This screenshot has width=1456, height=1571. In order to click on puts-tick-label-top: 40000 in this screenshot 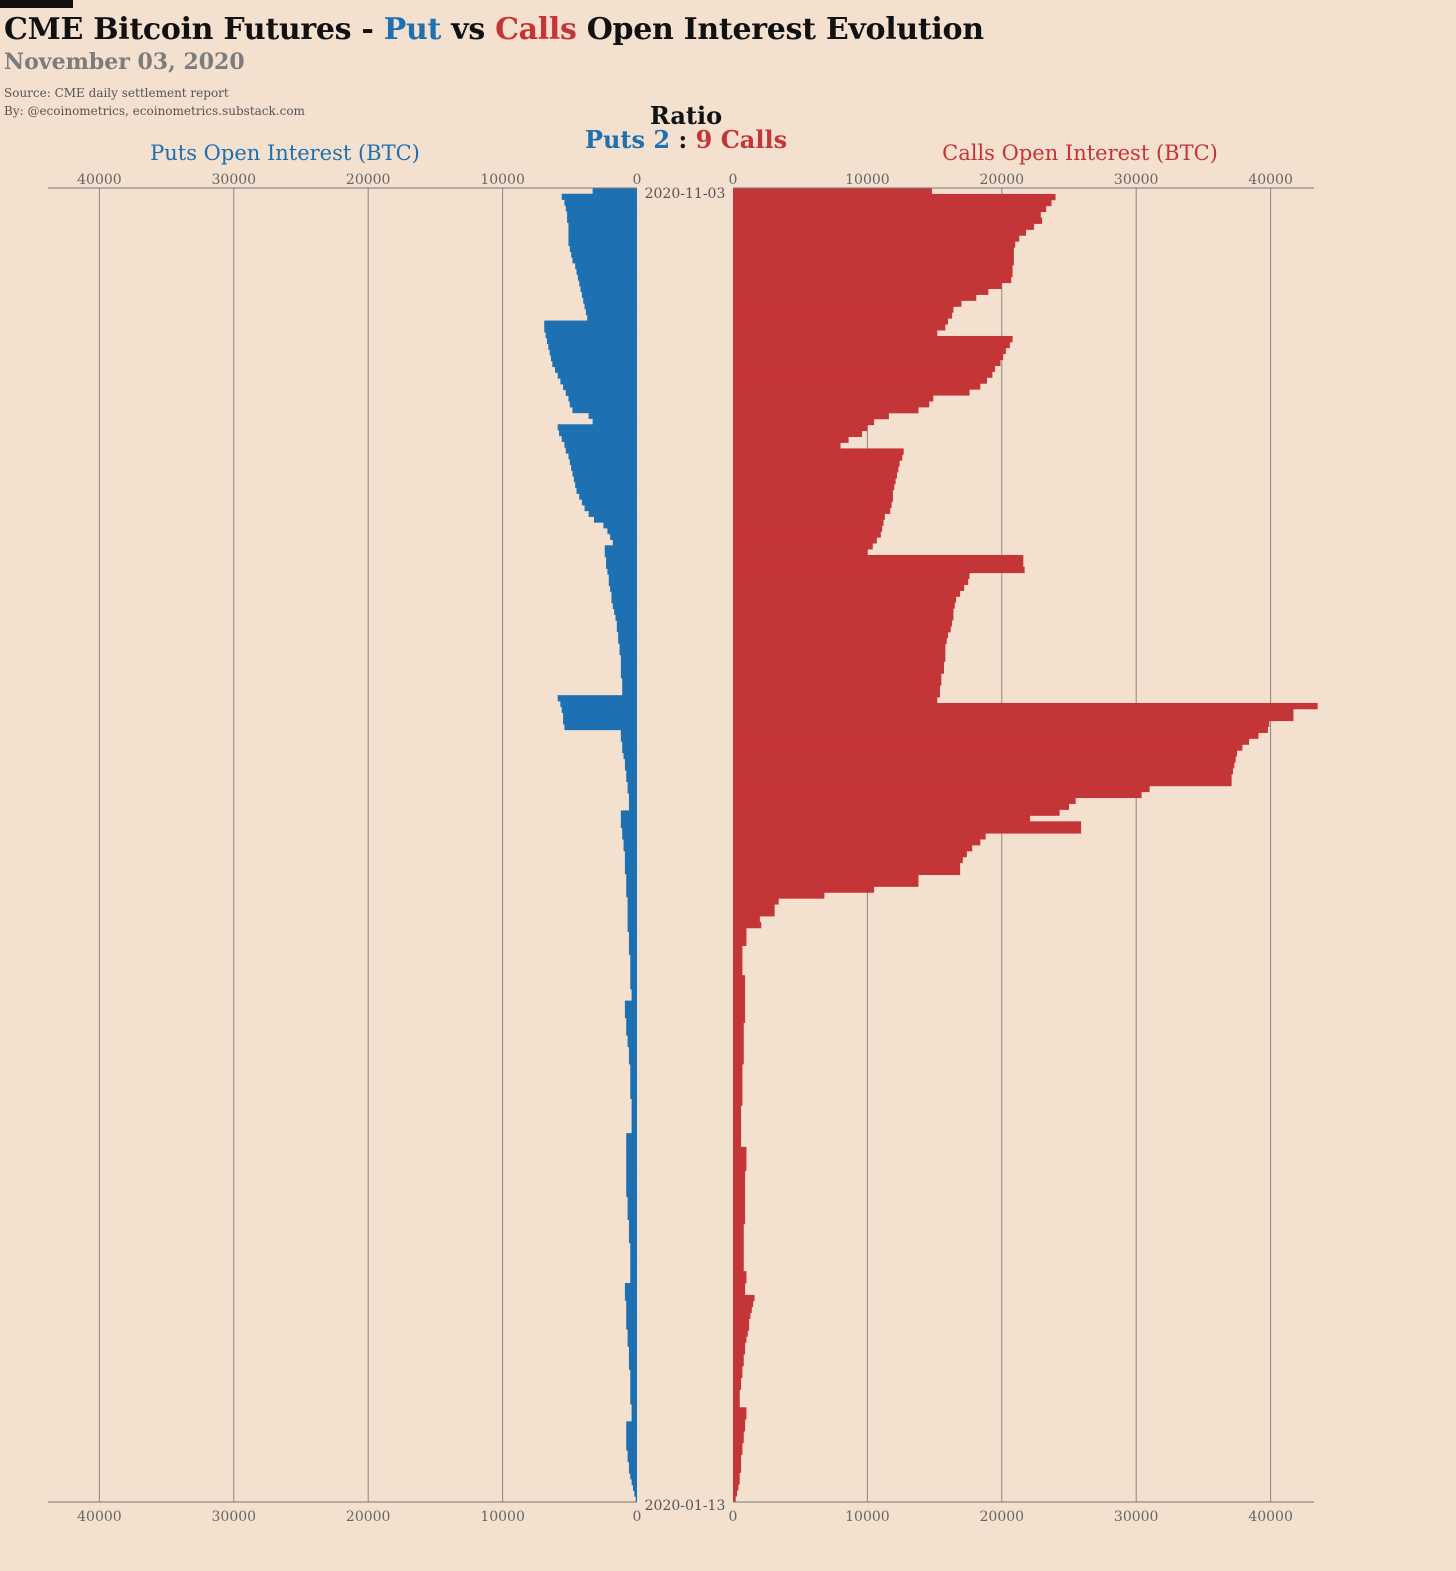, I will do `click(99, 180)`.